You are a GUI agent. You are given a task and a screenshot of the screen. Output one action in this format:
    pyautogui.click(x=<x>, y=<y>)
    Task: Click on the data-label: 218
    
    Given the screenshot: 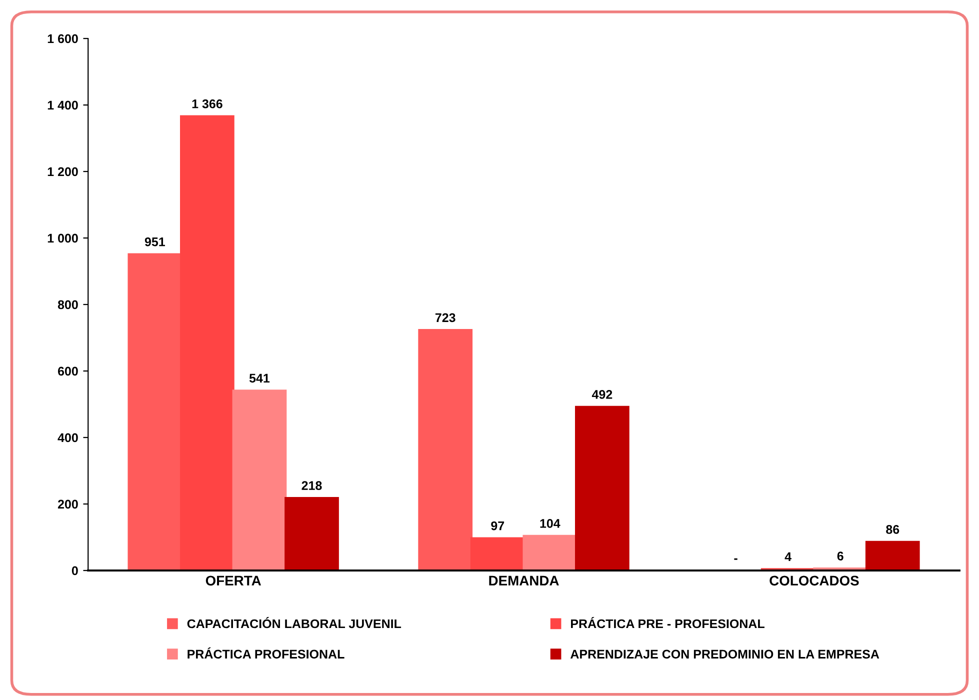 What is the action you would take?
    pyautogui.click(x=312, y=485)
    